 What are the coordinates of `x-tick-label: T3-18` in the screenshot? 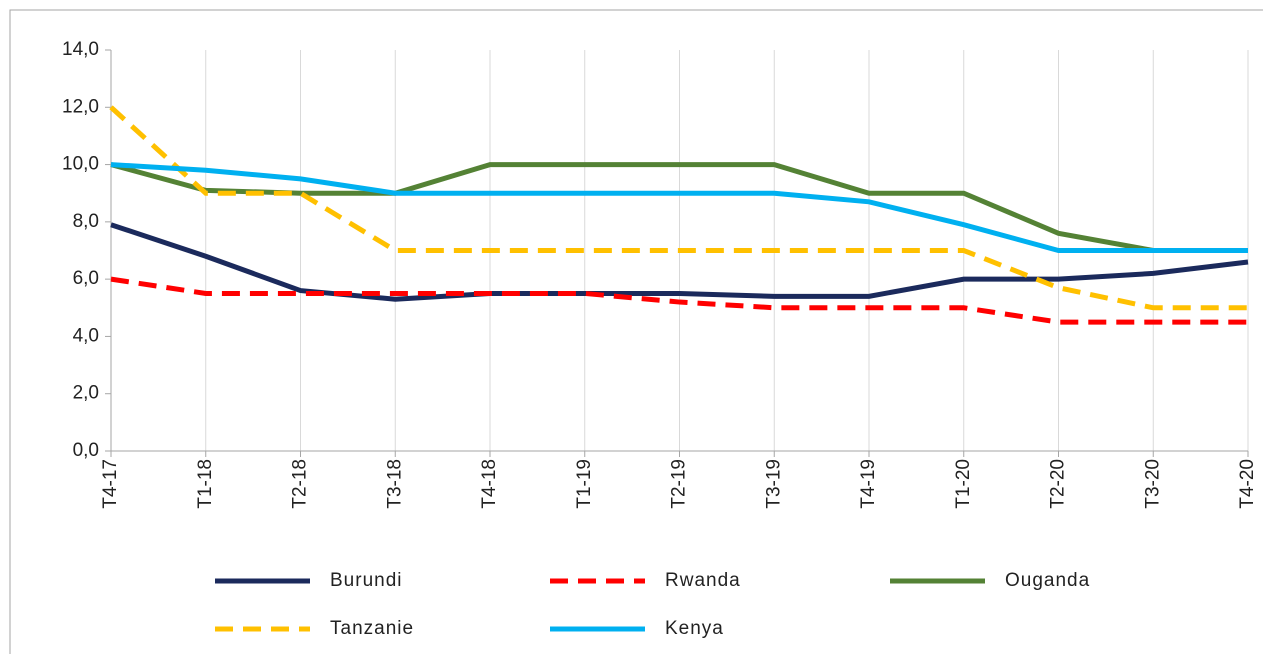 It's located at (394, 484).